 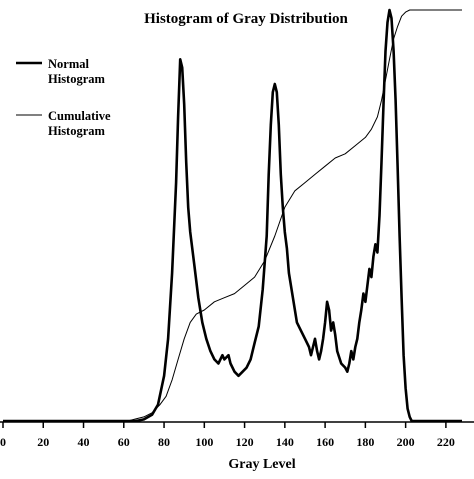 I want to click on x-tick-label: 0, so click(x=3, y=442).